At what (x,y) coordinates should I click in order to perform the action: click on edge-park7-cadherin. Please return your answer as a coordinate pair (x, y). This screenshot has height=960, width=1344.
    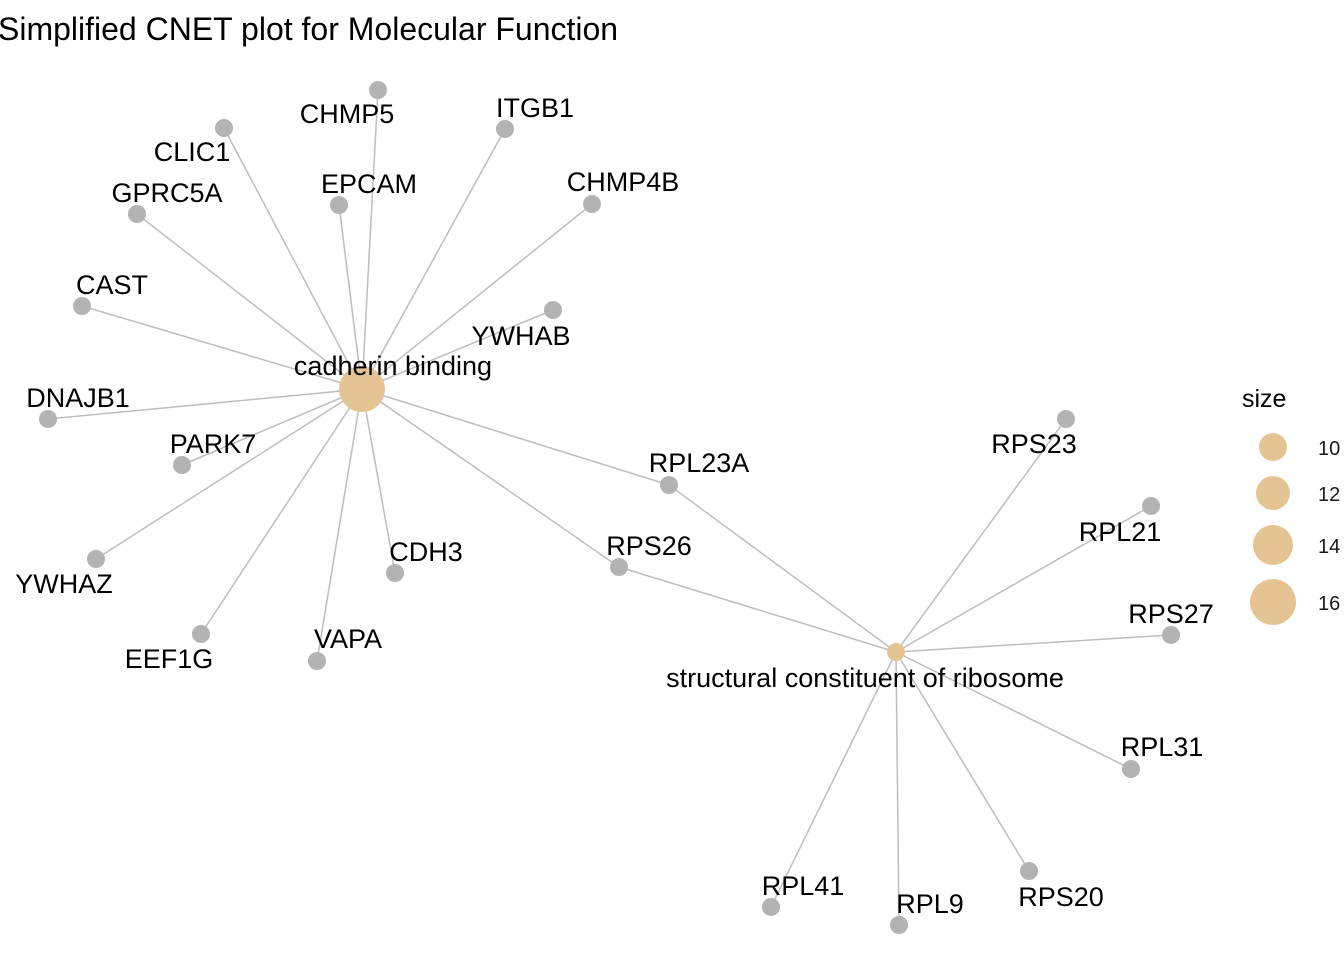
    Looking at the image, I should click on (272, 427).